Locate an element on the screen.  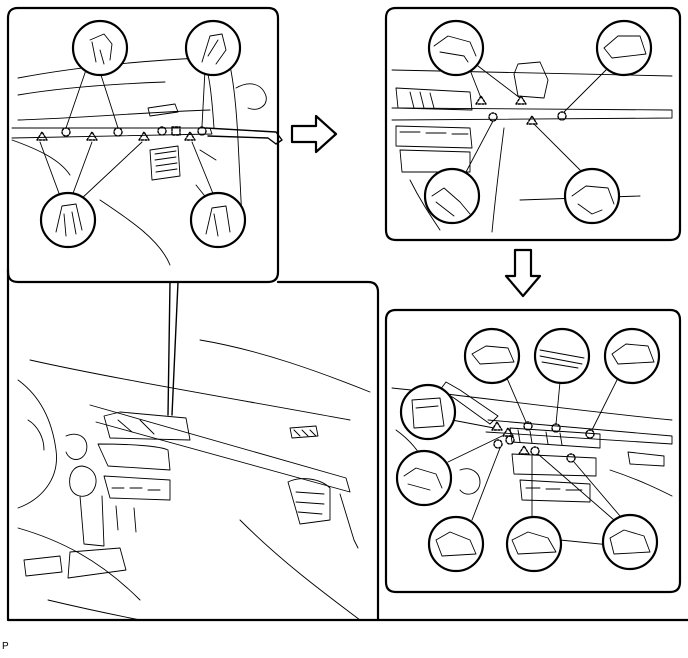
clip-circle-icon is located at coordinates (544, 442).